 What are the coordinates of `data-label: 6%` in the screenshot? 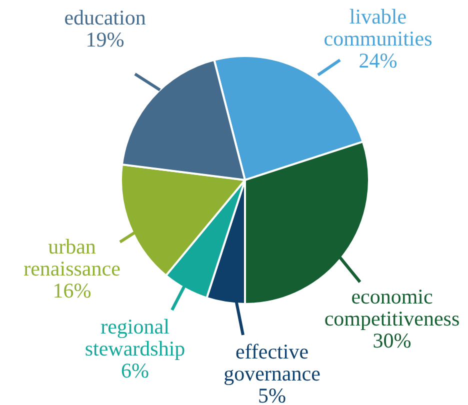 It's located at (135, 370).